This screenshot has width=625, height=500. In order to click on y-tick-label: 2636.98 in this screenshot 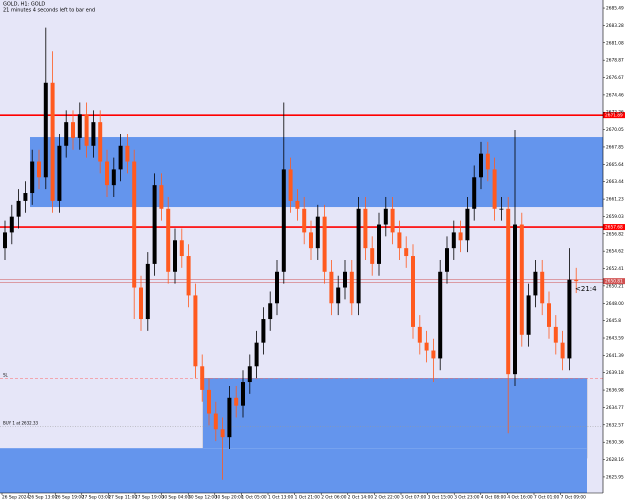, I will do `click(615, 391)`.